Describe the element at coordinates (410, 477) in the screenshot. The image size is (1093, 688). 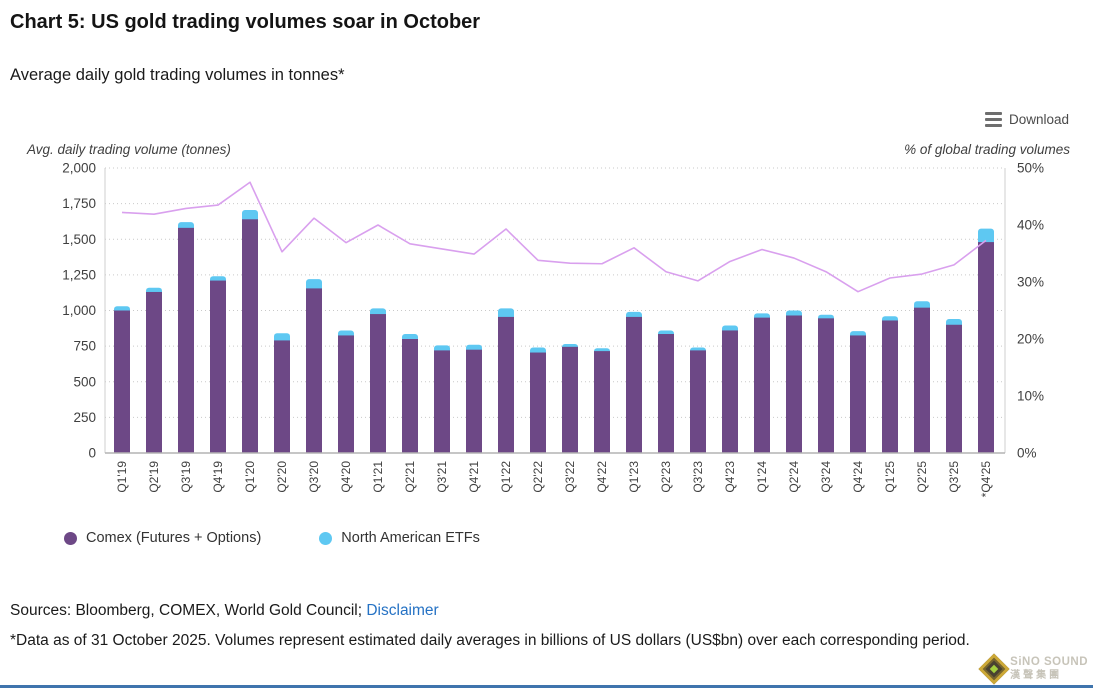
I see `x-axis-label-Q2'21: Q2'21` at that location.